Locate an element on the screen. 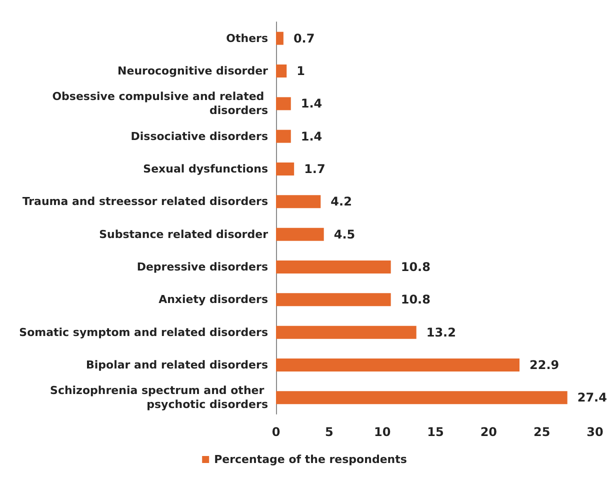 This screenshot has height=478, width=609. x-tick-label: 0 is located at coordinates (276, 432).